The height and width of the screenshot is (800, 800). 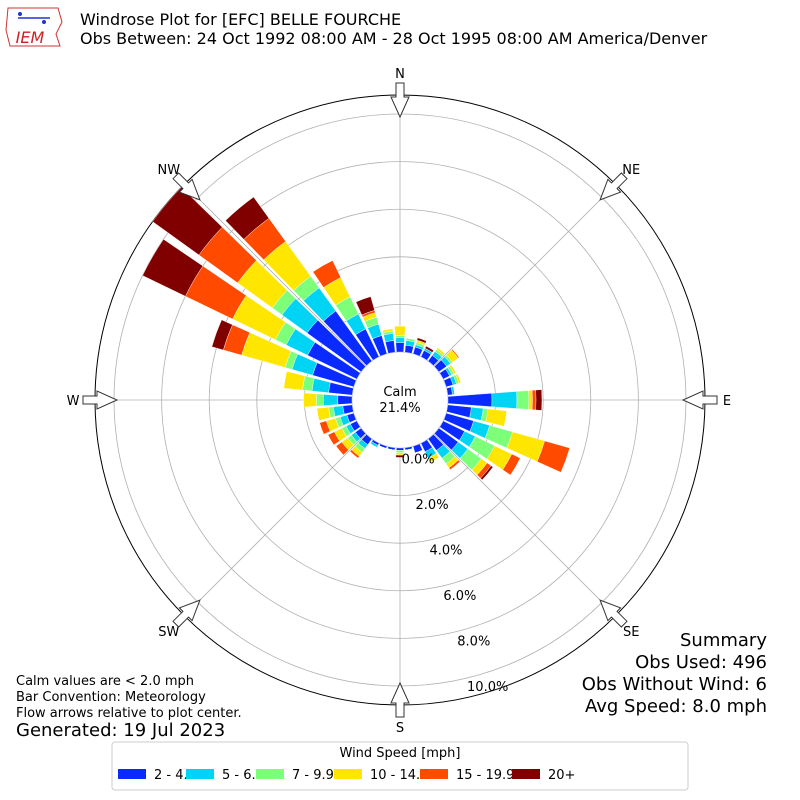 What do you see at coordinates (168, 170) in the screenshot?
I see `direction-label: NW` at bounding box center [168, 170].